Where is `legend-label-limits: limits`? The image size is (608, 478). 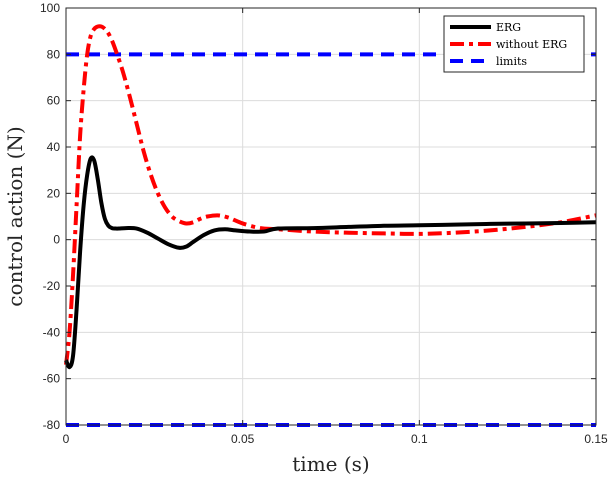 legend-label-limits: limits is located at coordinates (511, 61).